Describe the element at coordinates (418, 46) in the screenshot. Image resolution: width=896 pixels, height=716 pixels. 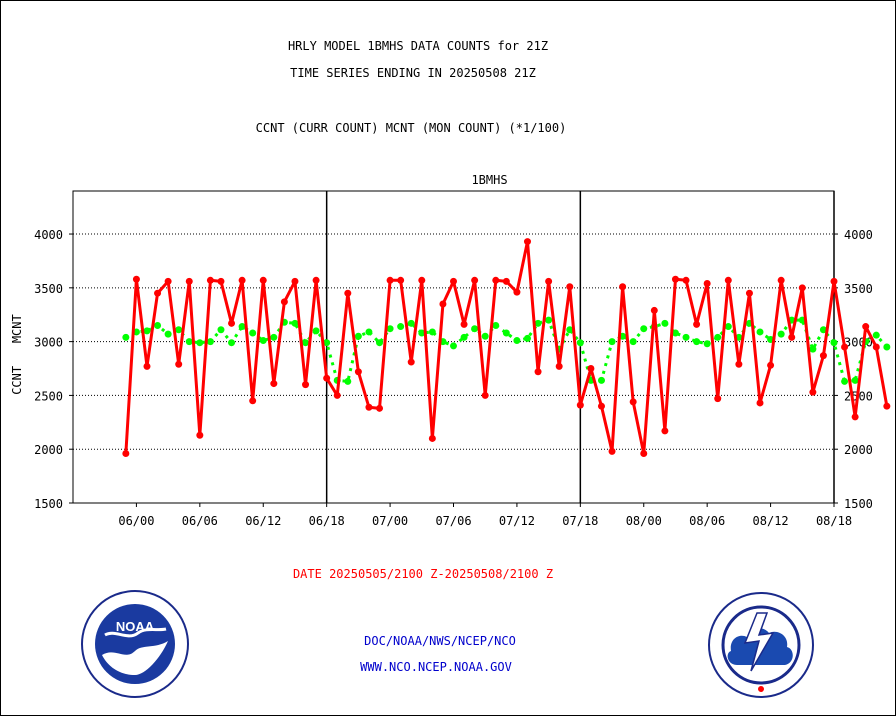
I see `chart-title-line1: HRLY MODEL 1BMHS DATA COUNTS for 21Z` at that location.